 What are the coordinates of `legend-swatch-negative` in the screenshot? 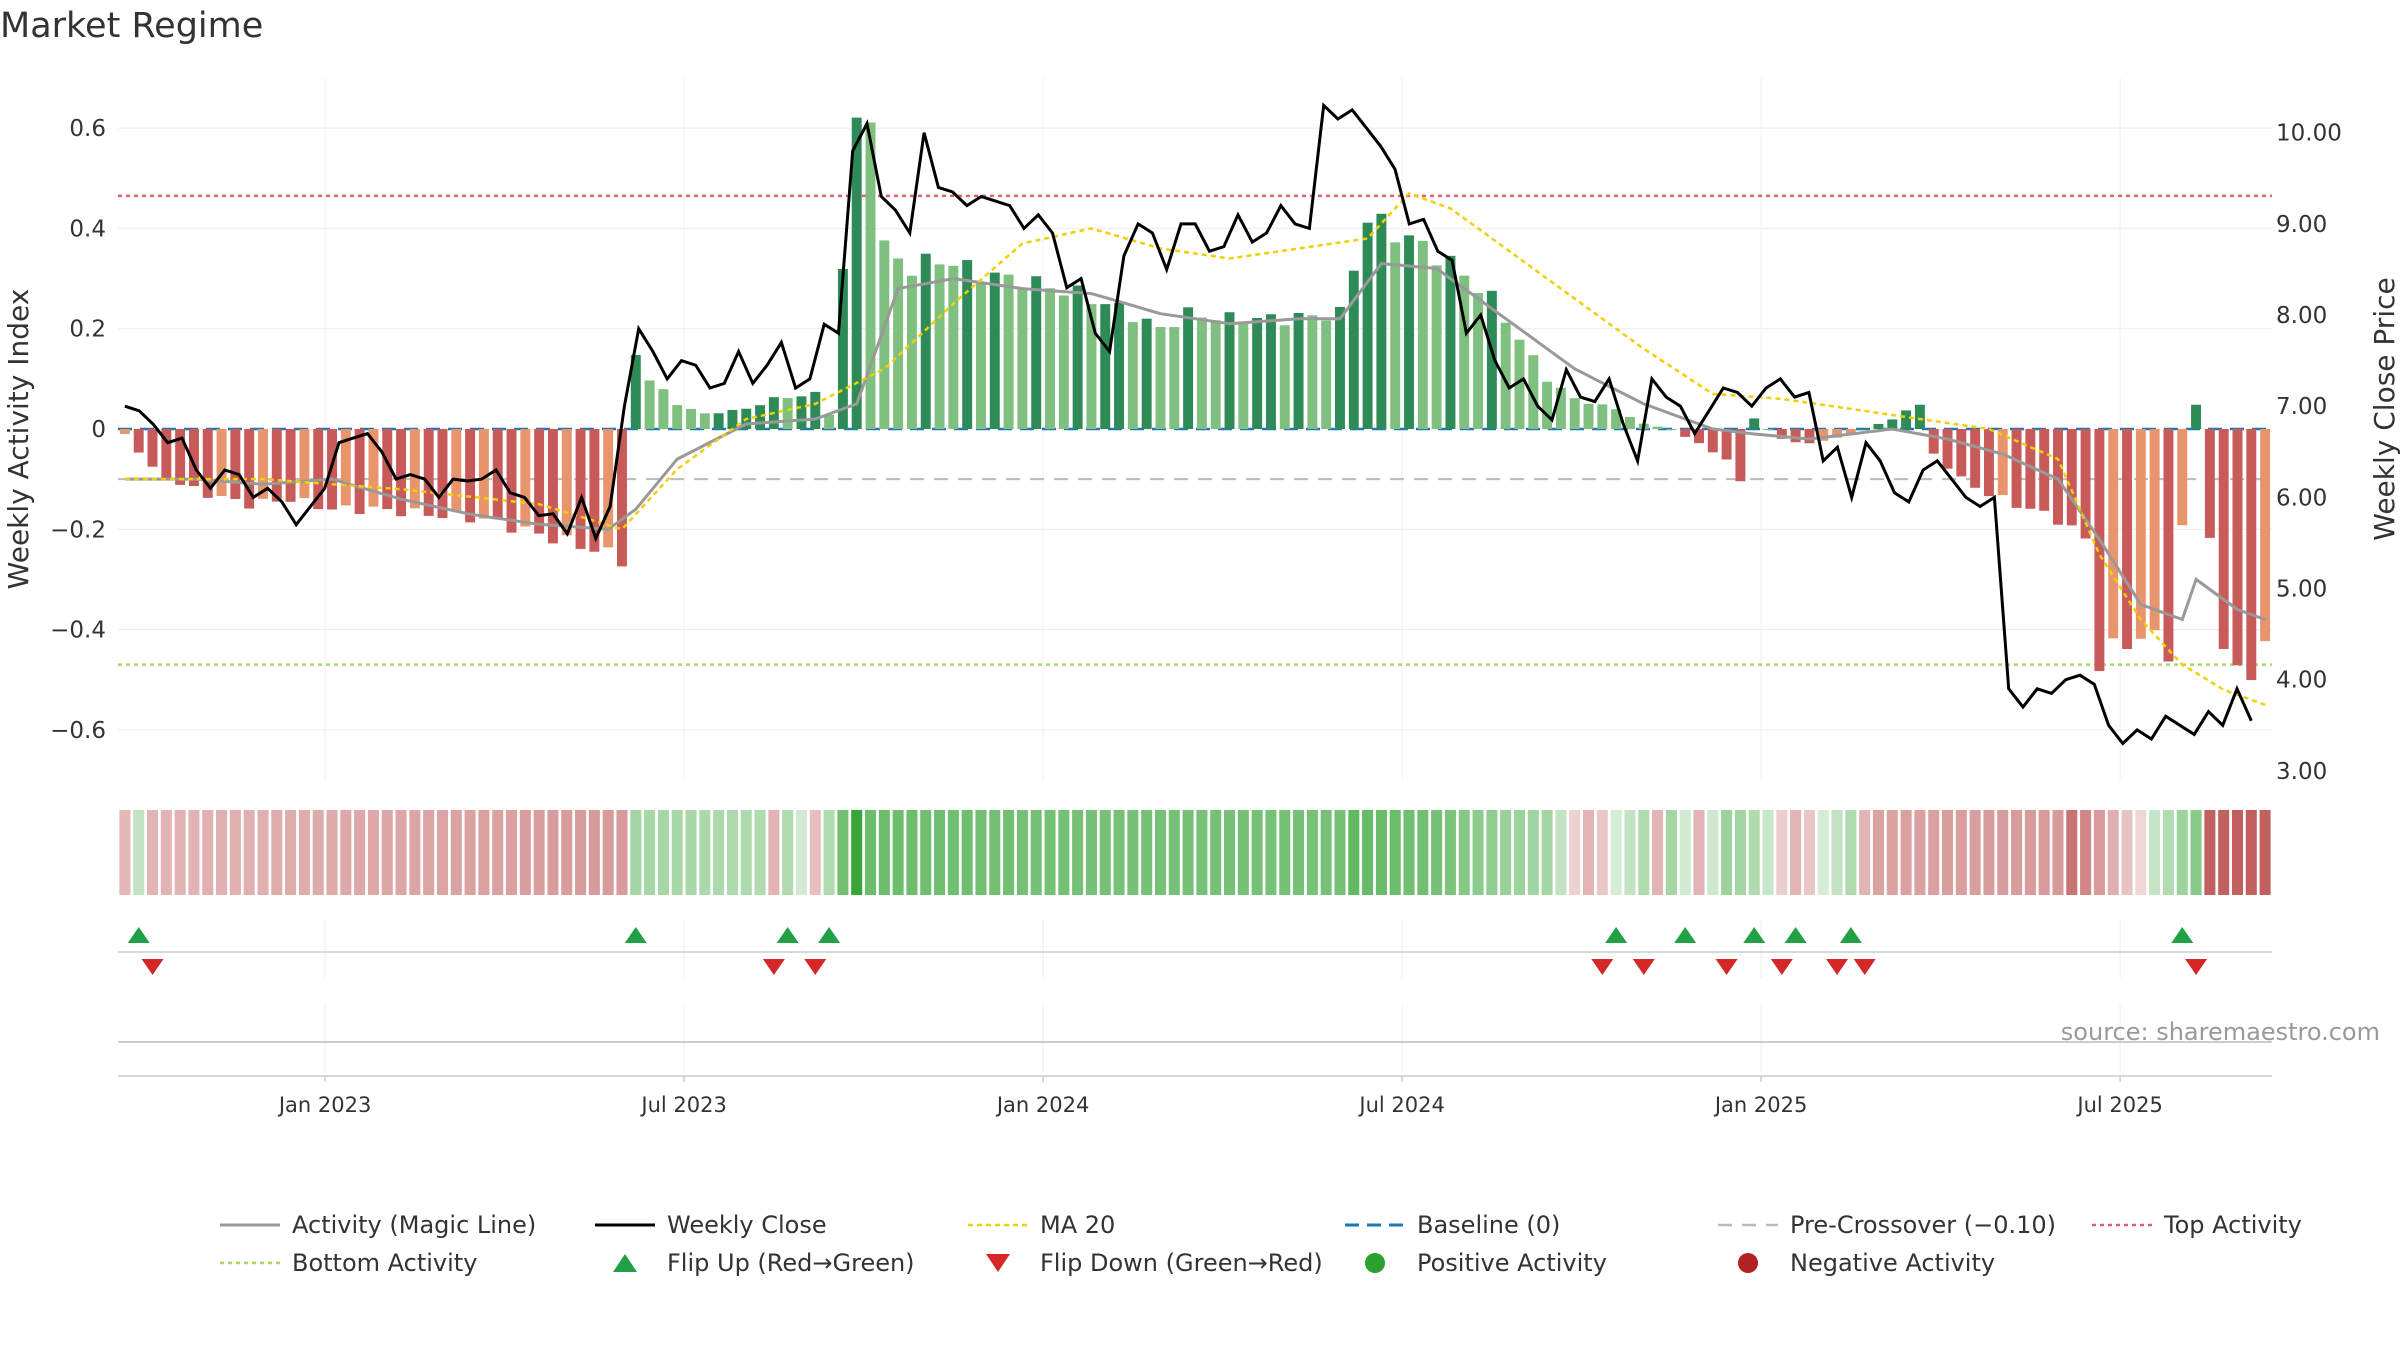 It's located at (1748, 1263).